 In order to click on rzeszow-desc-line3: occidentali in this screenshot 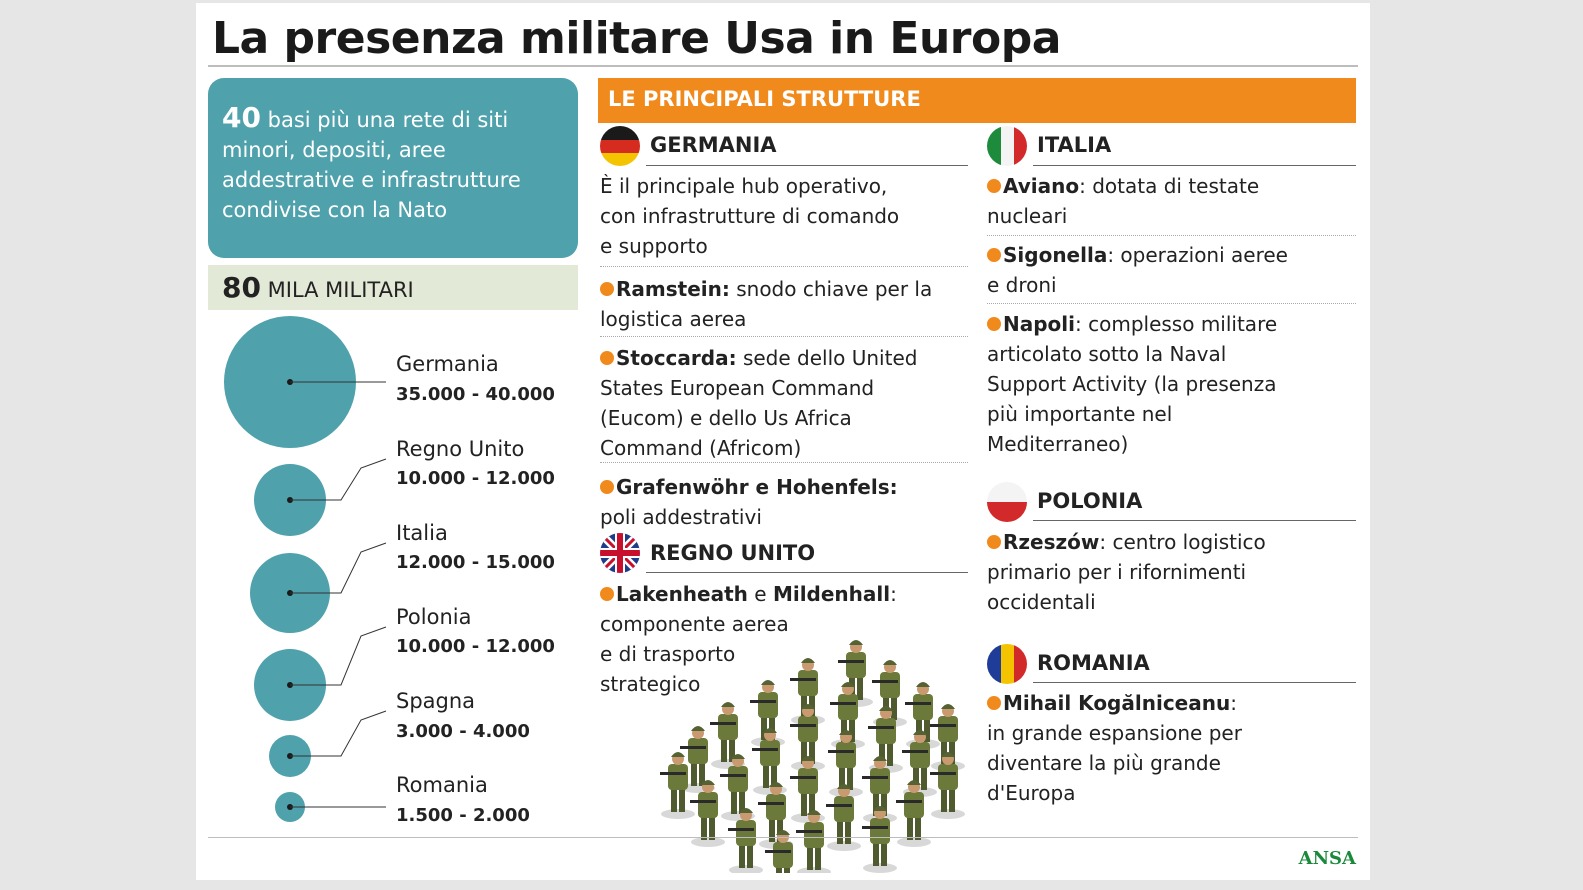, I will do `click(1041, 602)`.